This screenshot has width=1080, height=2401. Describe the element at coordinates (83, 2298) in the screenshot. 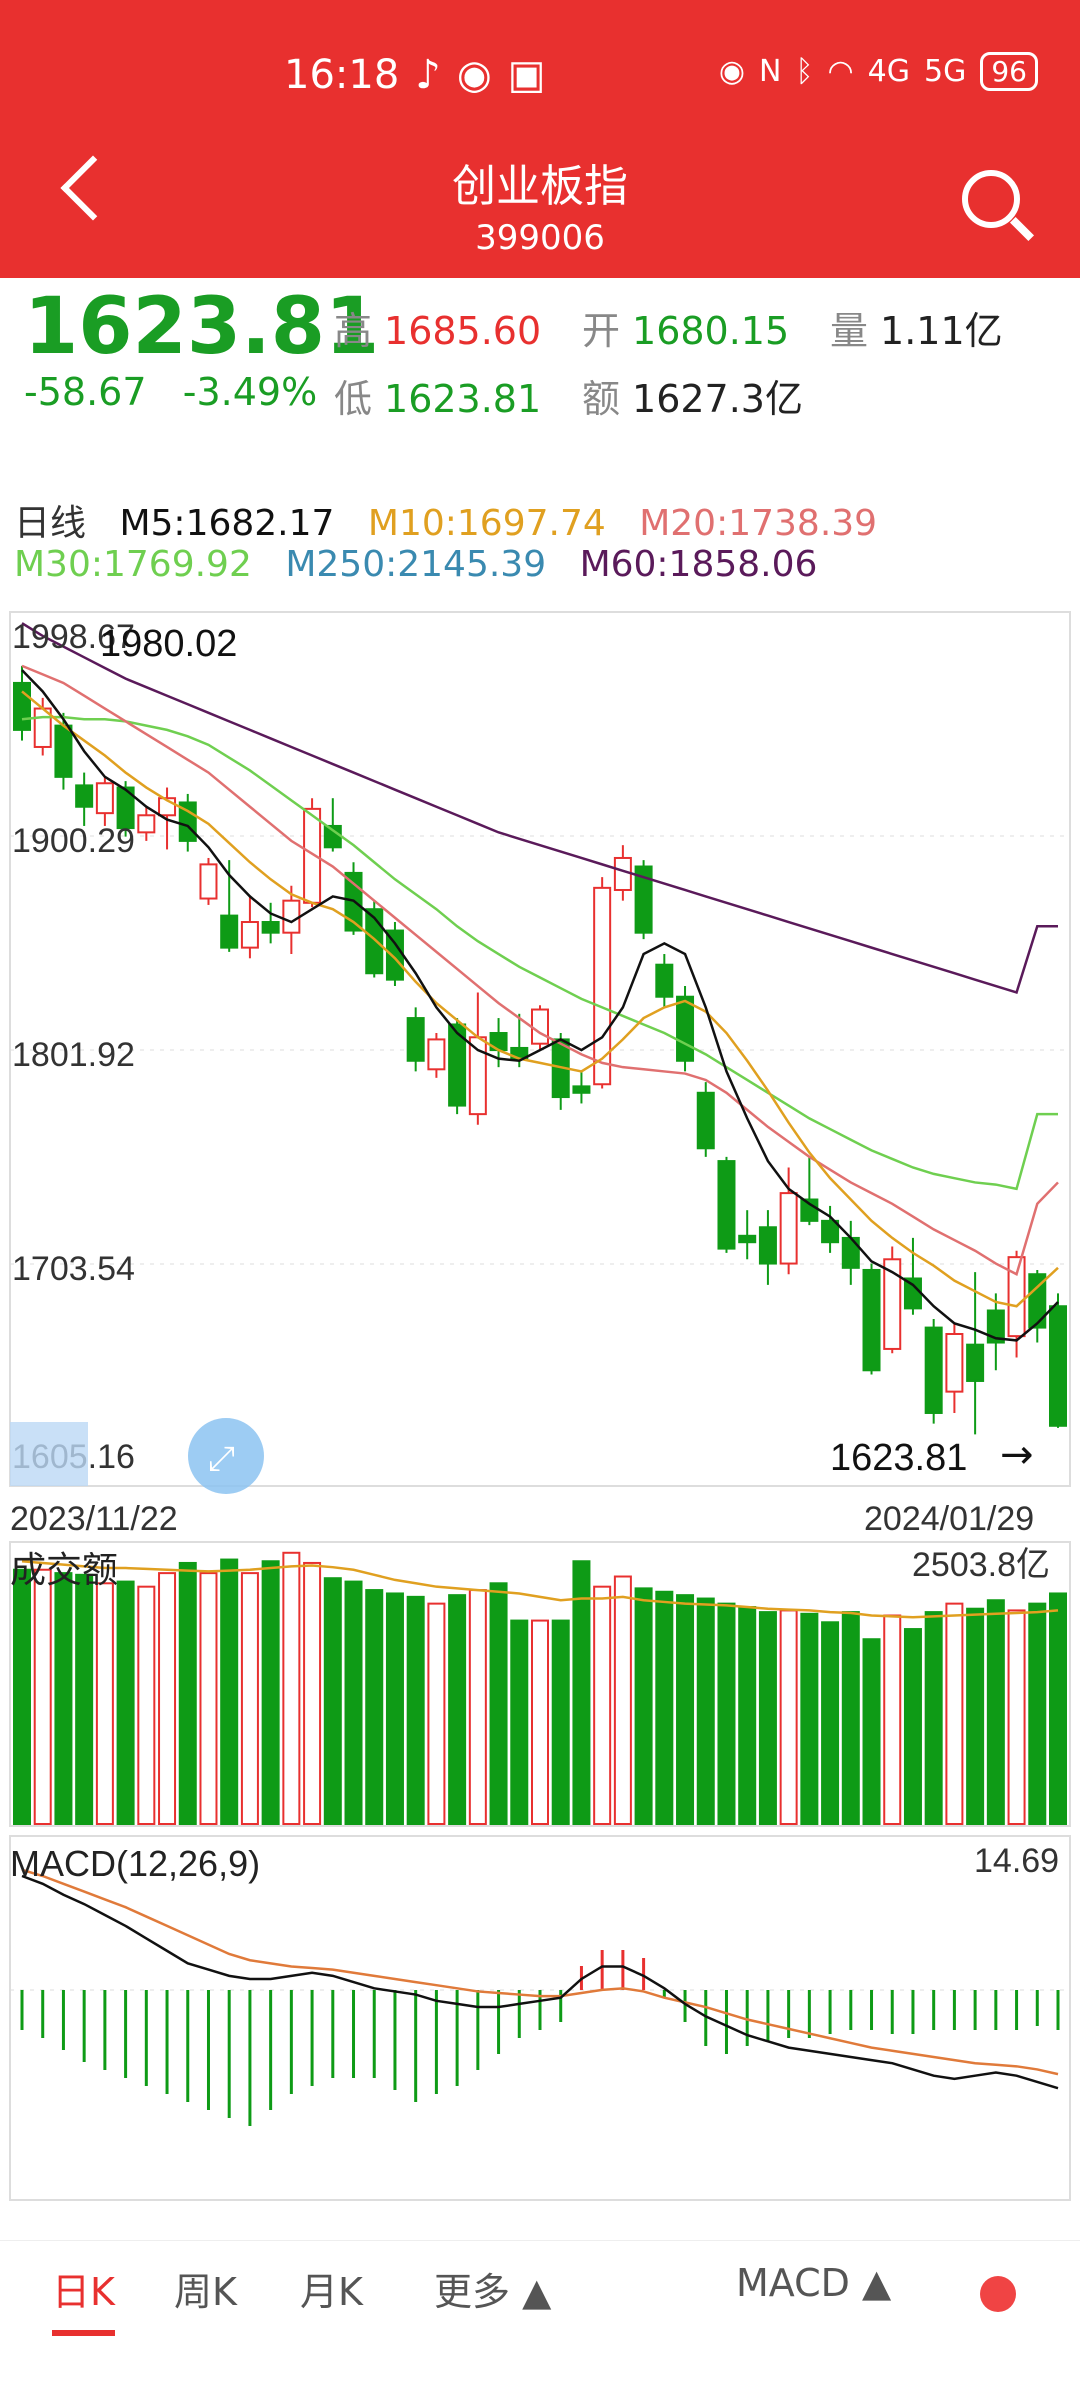

I see `tab-day-k: 日K` at that location.